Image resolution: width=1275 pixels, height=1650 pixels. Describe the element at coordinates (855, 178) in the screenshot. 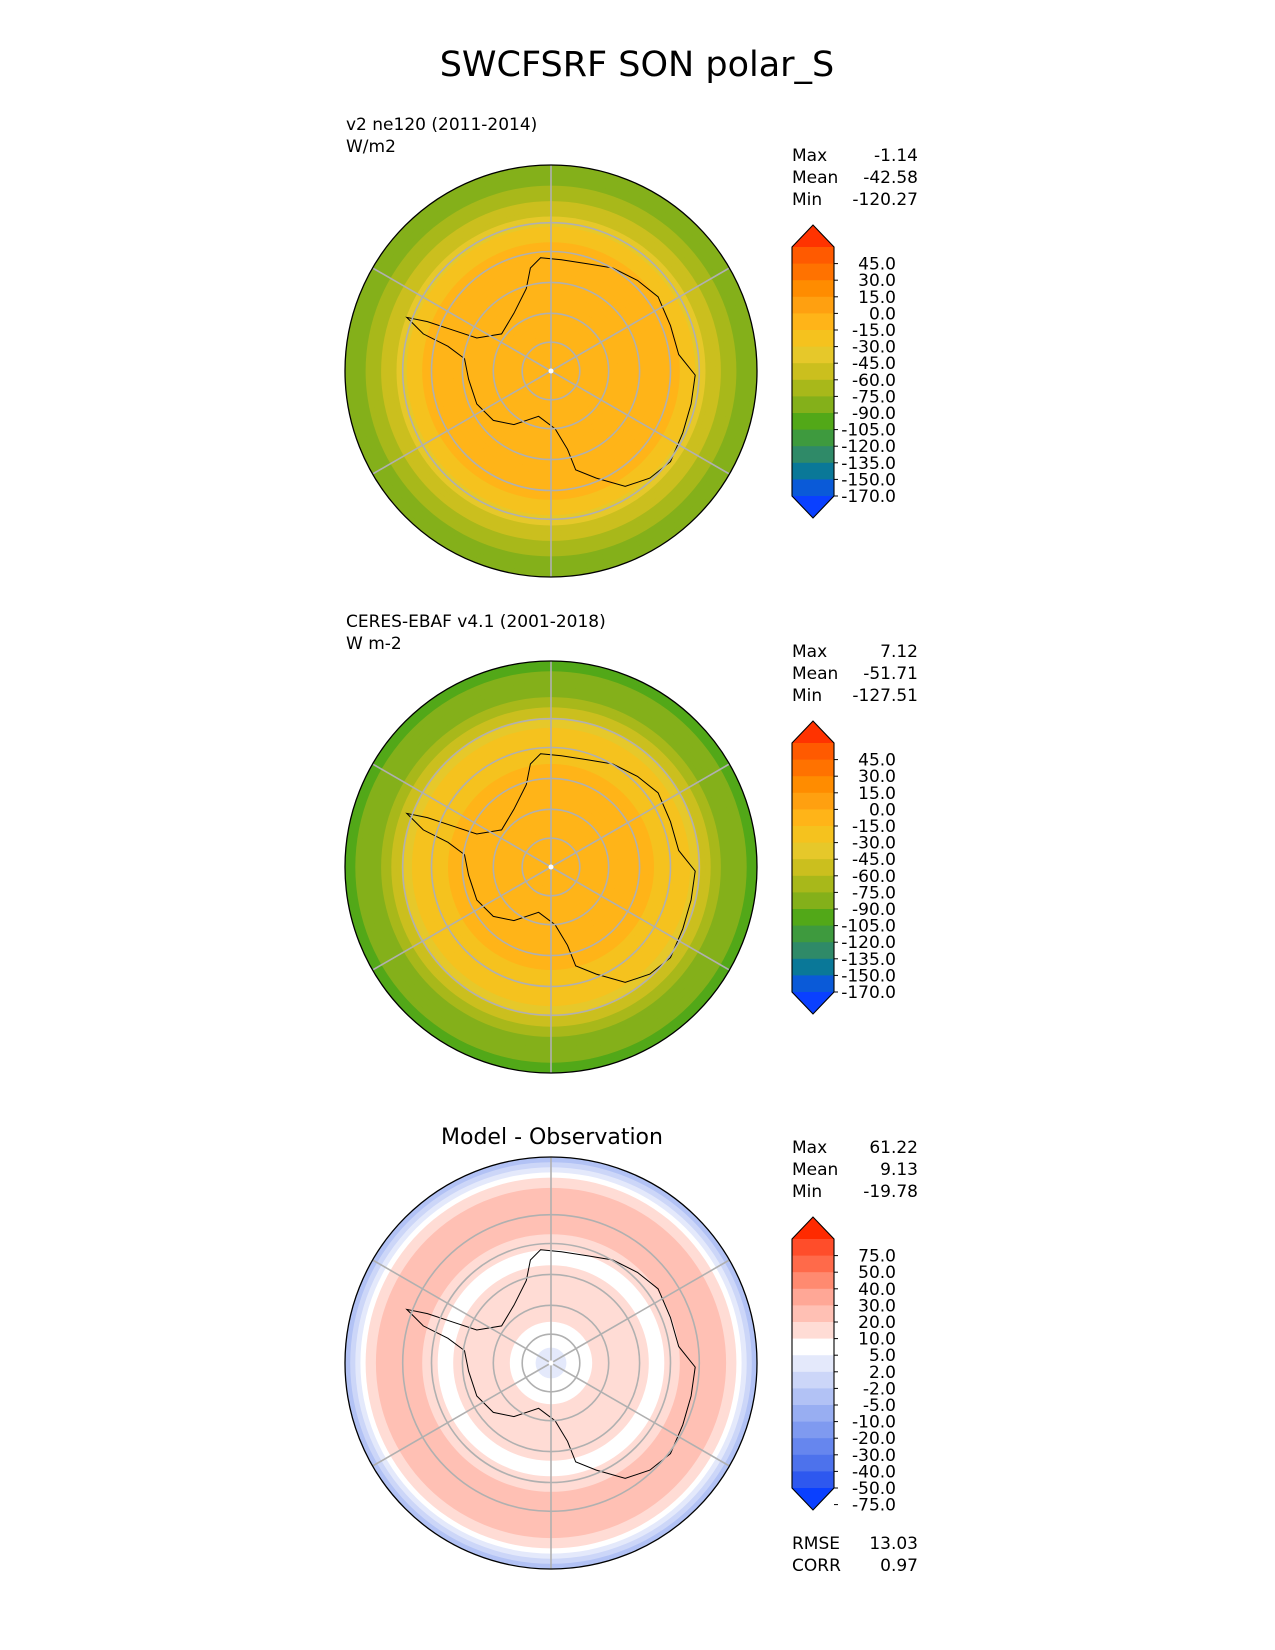

I see `panel-model-stats: Max -1.14 Mean -42.58 Min -120.27` at that location.